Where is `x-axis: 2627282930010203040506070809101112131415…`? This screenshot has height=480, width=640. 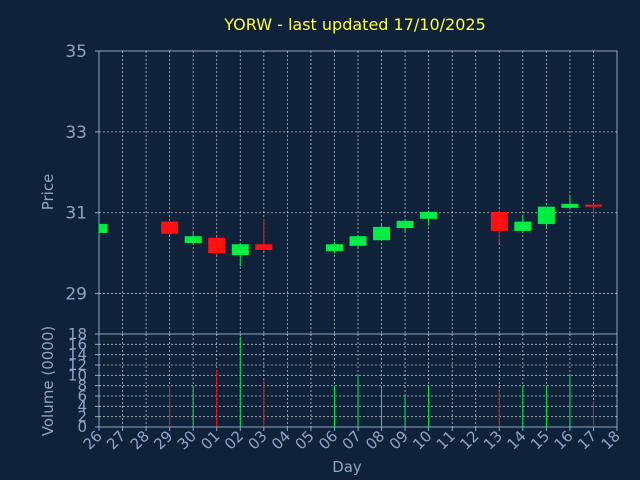
x-axis: 2627282930010203040506070809101112131415… is located at coordinates (352, 440).